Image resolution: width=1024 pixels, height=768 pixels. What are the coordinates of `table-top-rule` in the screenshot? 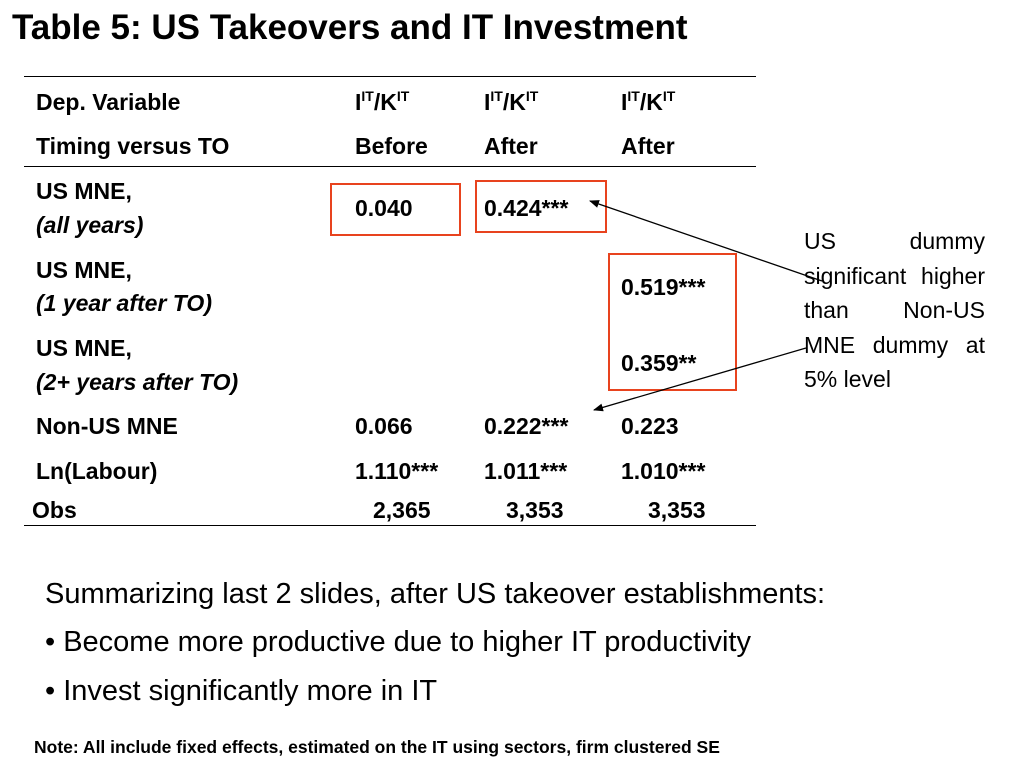 It's located at (390, 76).